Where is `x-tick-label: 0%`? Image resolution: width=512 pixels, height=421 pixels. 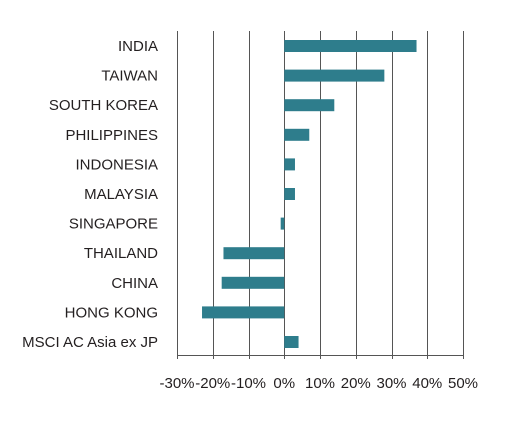
x-tick-label: 0% is located at coordinates (284, 383).